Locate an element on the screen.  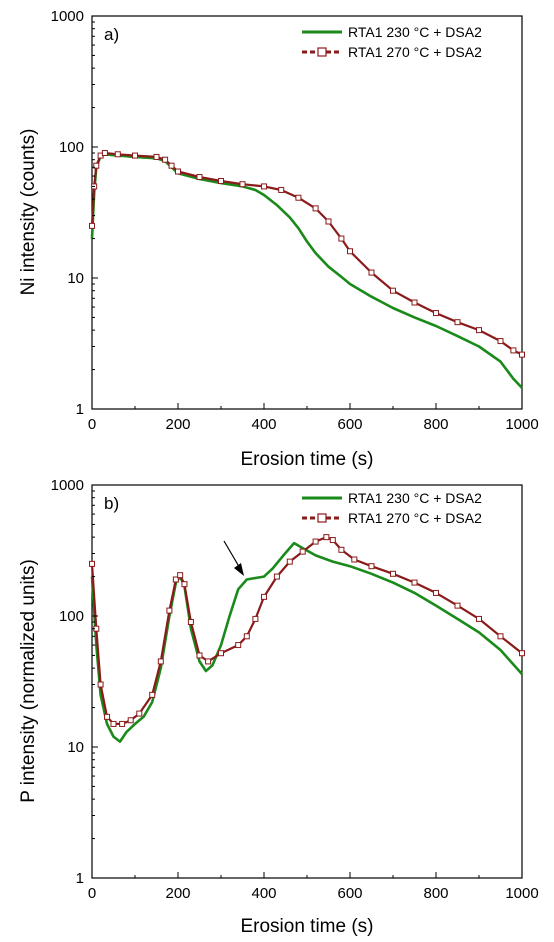
annotation-arrow-head is located at coordinates (239, 569).